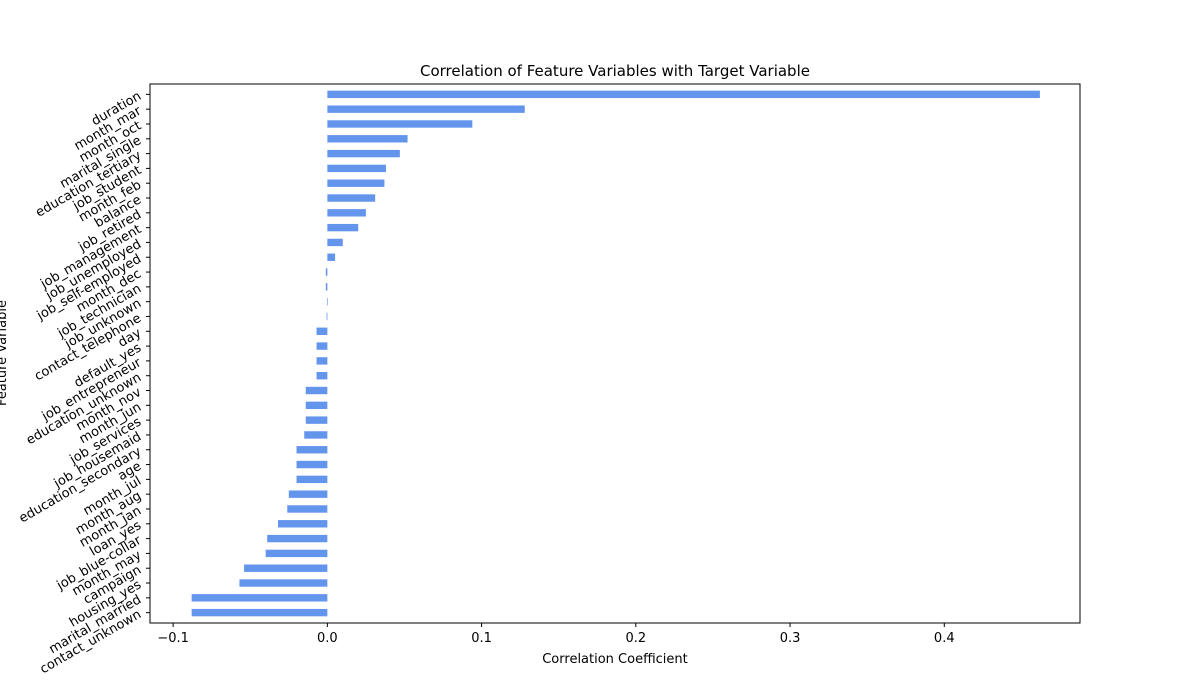 The image size is (1200, 700). Describe the element at coordinates (316, 405) in the screenshot. I see `bar-month_jun` at that location.